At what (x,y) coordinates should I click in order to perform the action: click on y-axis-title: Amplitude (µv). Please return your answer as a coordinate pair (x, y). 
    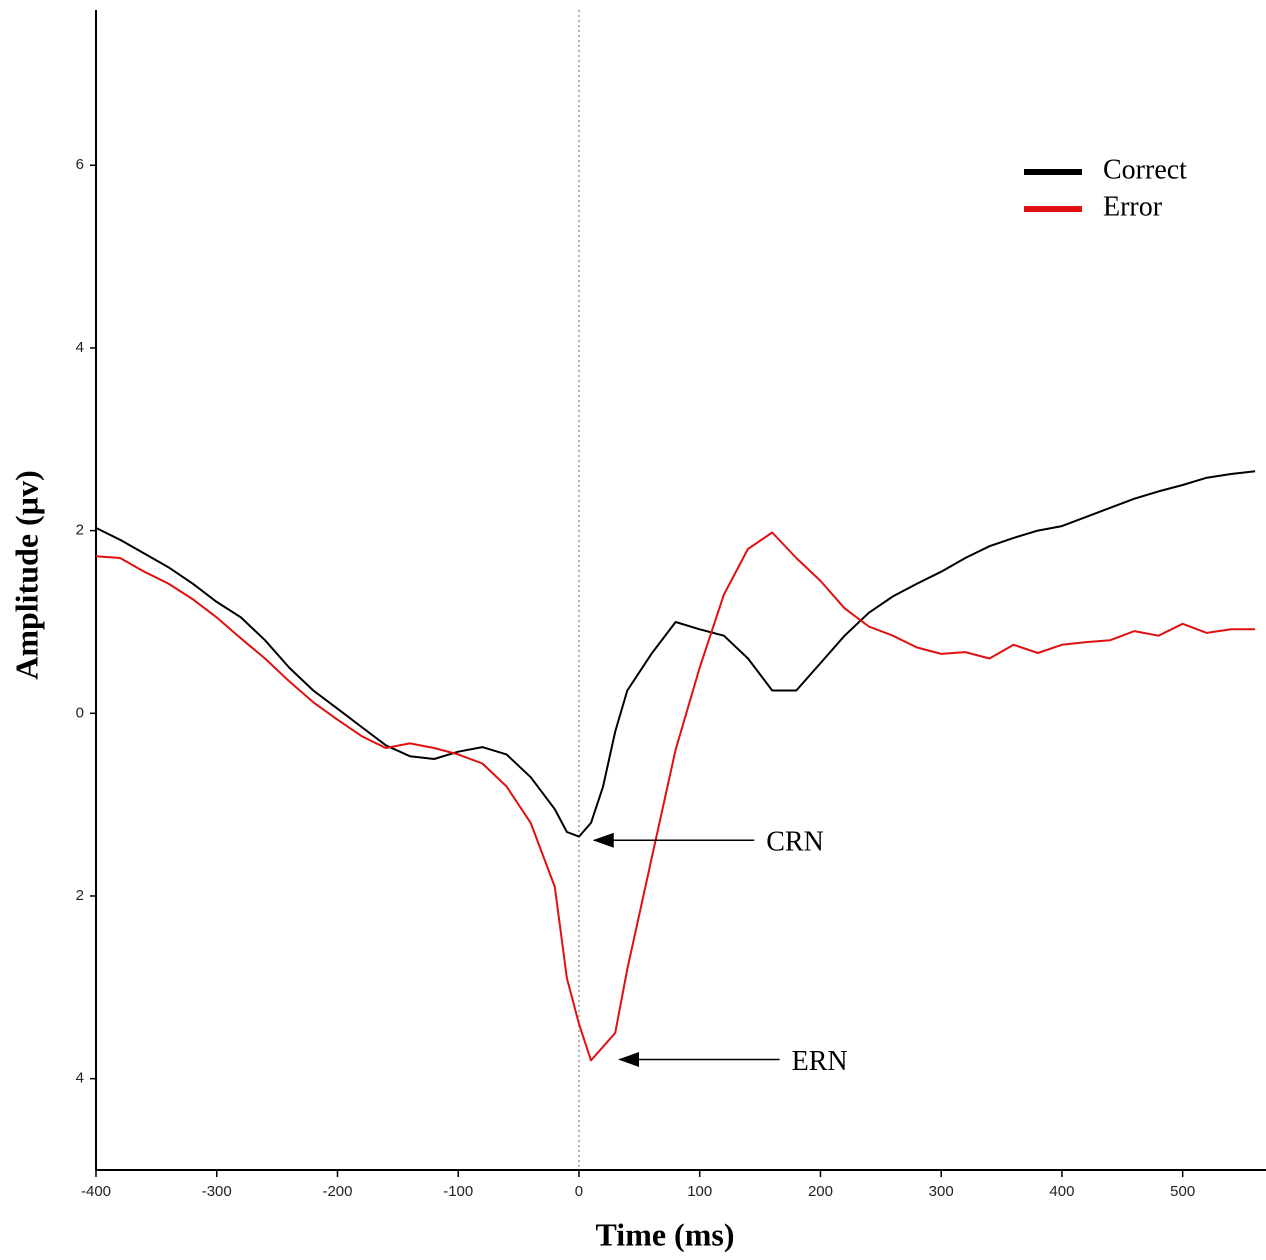
    Looking at the image, I should click on (26, 575).